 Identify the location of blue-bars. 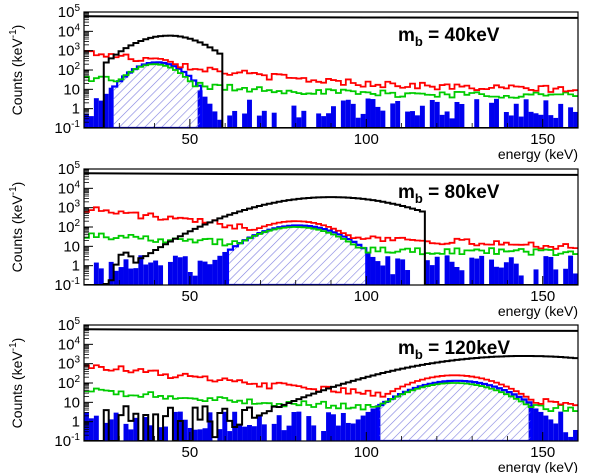
(331, 107).